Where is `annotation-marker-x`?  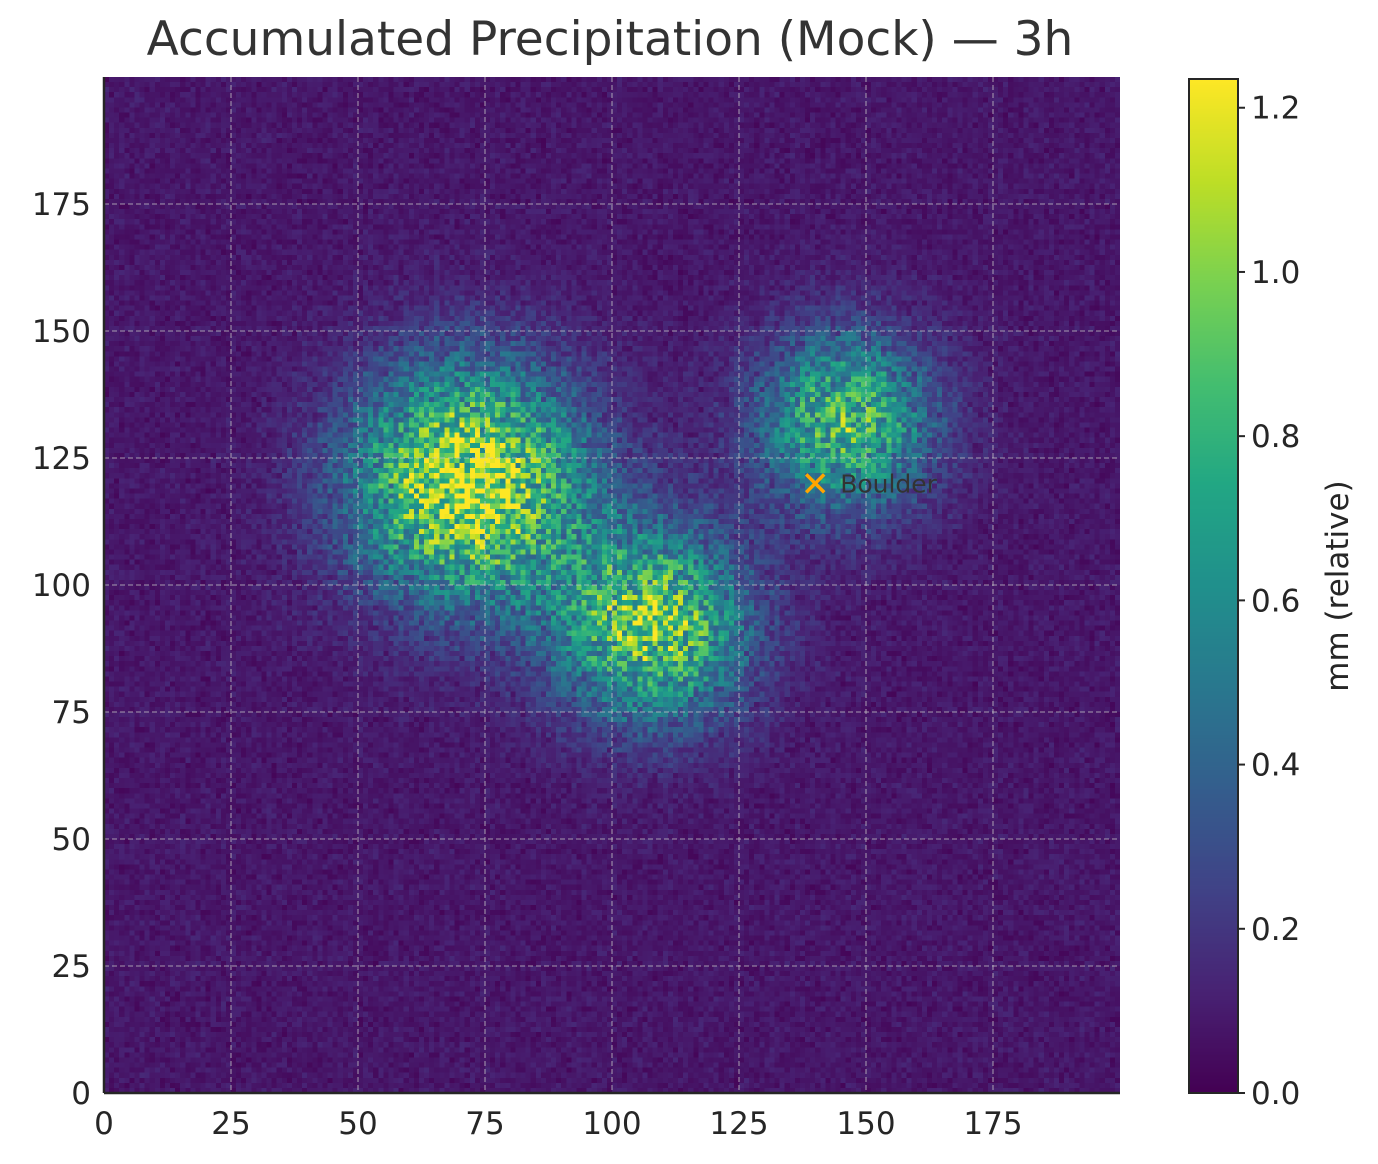 annotation-marker-x is located at coordinates (815, 483).